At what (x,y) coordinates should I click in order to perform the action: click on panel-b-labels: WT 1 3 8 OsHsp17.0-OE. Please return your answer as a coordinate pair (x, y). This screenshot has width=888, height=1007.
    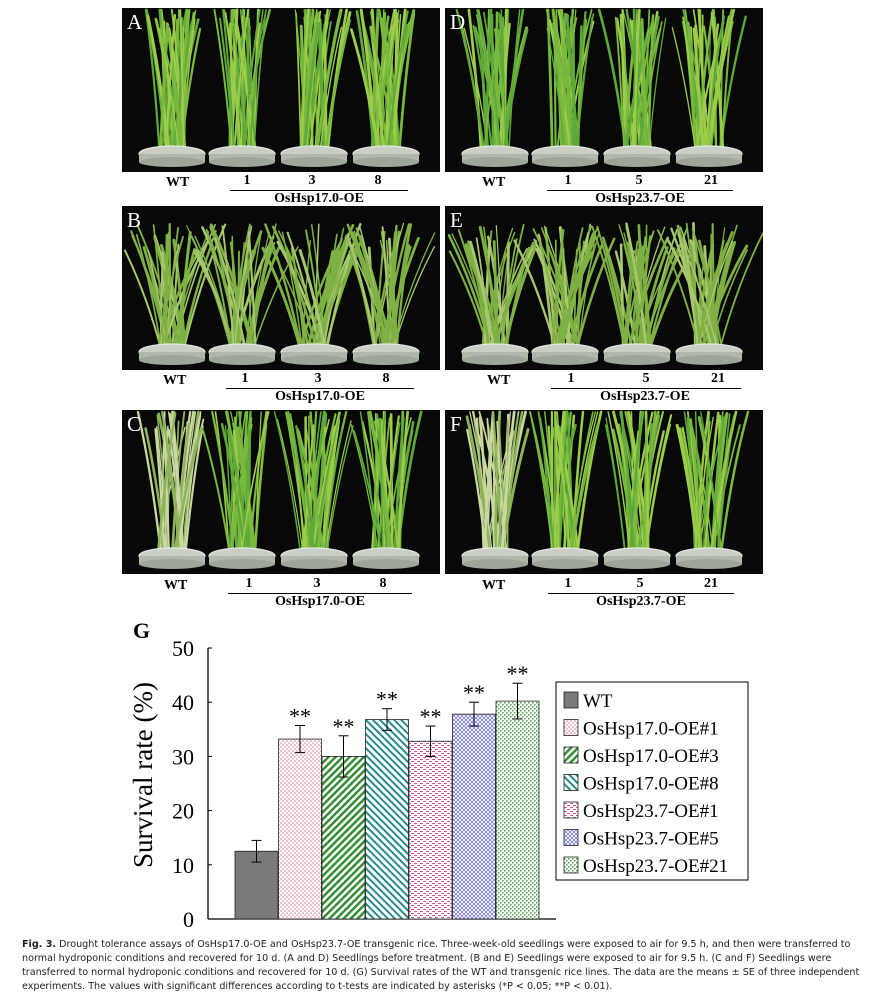
    Looking at the image, I should click on (281, 388).